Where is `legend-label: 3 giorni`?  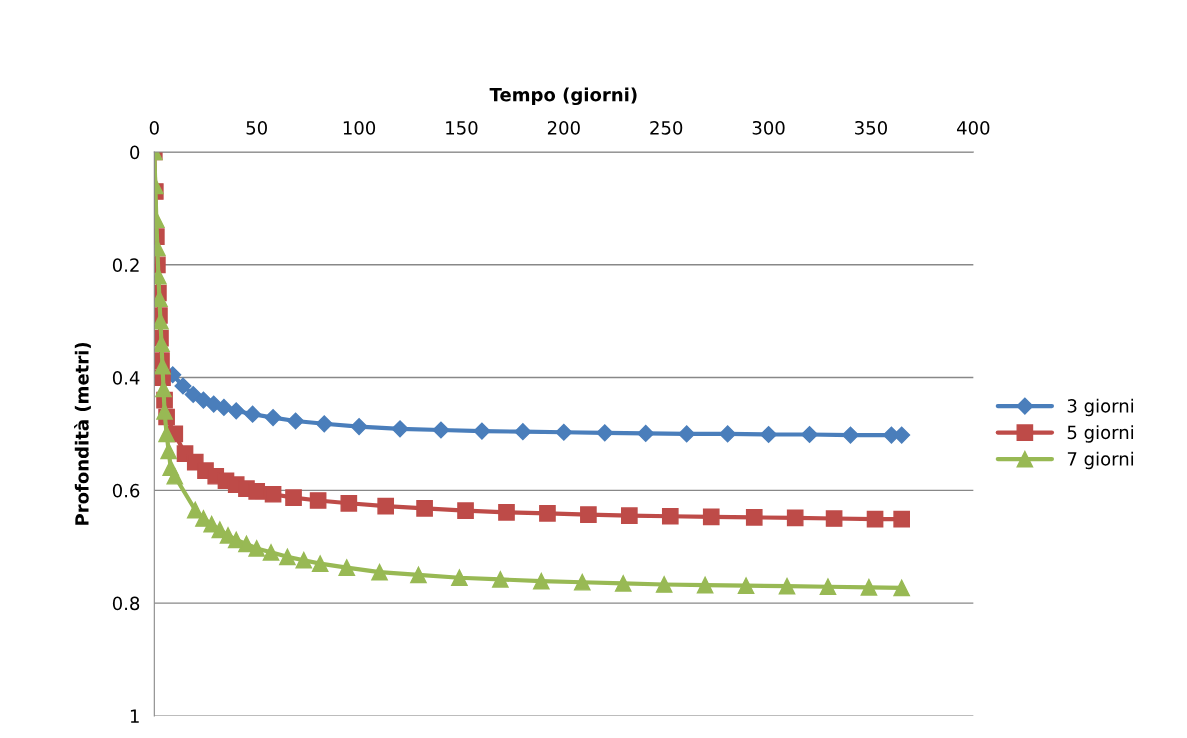 legend-label: 3 giorni is located at coordinates (1100, 407).